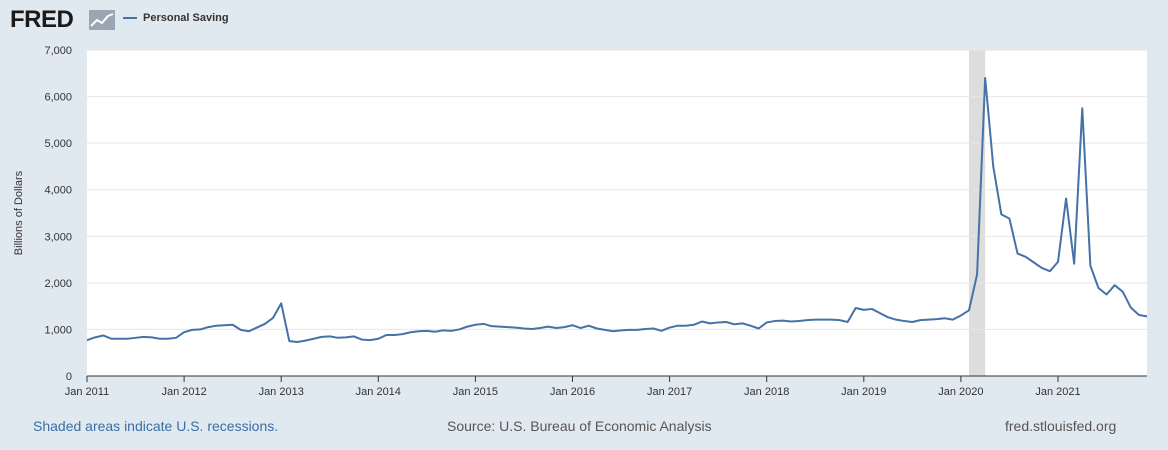 Image resolution: width=1168 pixels, height=450 pixels. I want to click on x-tick-label: Jan 2013, so click(281, 392).